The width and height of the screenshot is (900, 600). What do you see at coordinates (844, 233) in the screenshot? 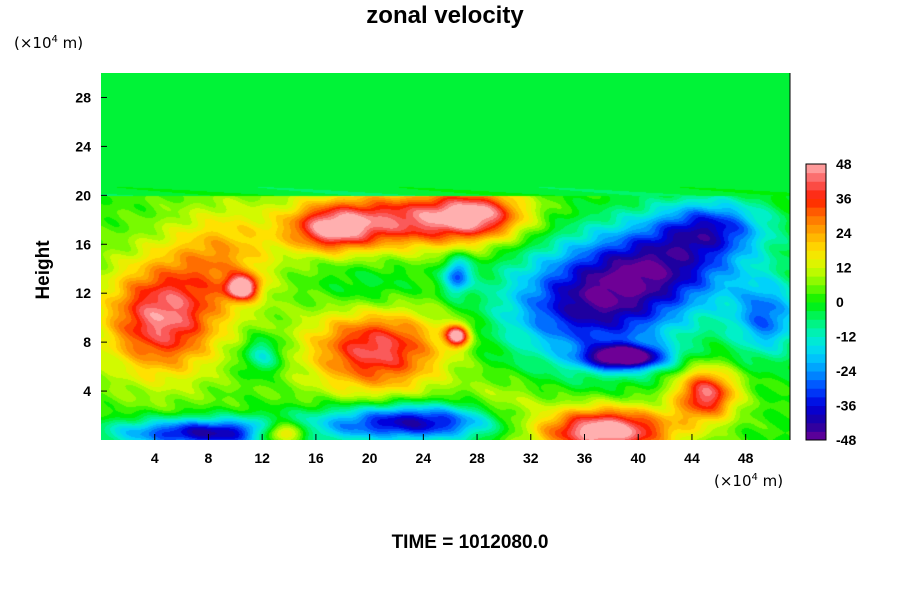
I see `colorbar-tick-label: 24` at bounding box center [844, 233].